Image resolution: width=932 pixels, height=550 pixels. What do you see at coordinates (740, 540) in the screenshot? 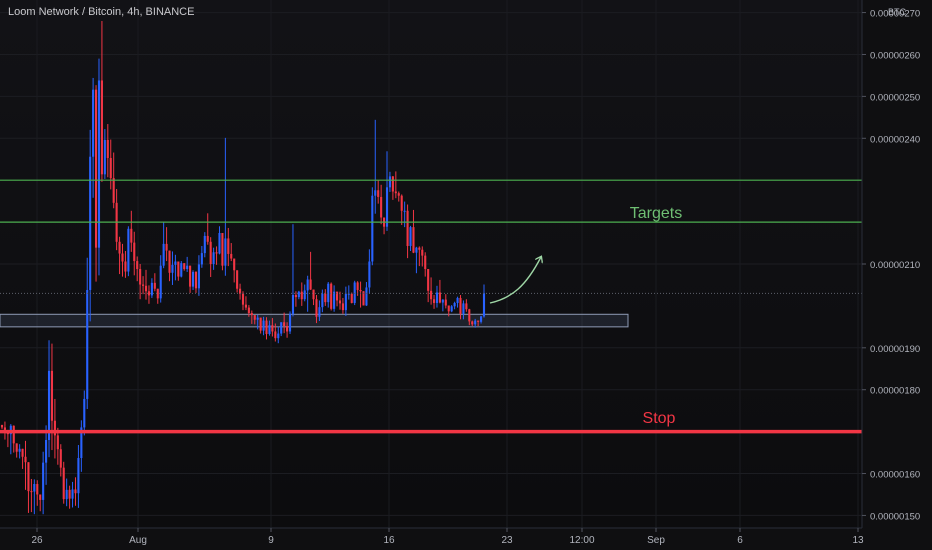
I see `x-tick-label: 6` at bounding box center [740, 540].